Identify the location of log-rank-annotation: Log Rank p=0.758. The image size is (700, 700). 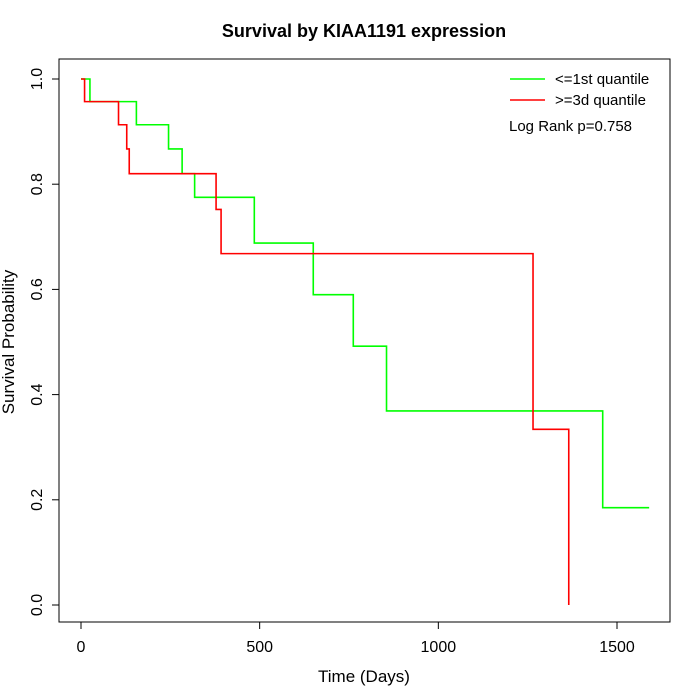
(570, 126).